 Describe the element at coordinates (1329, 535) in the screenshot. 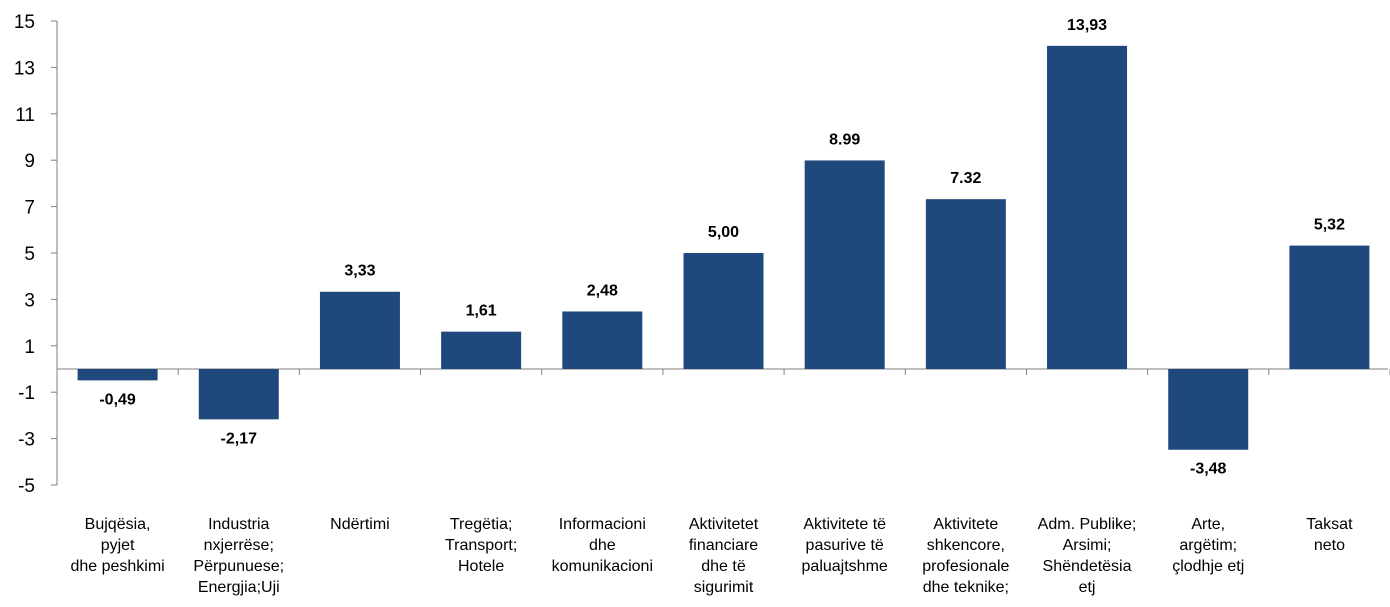

I see `category-label: Taksat neto` at that location.